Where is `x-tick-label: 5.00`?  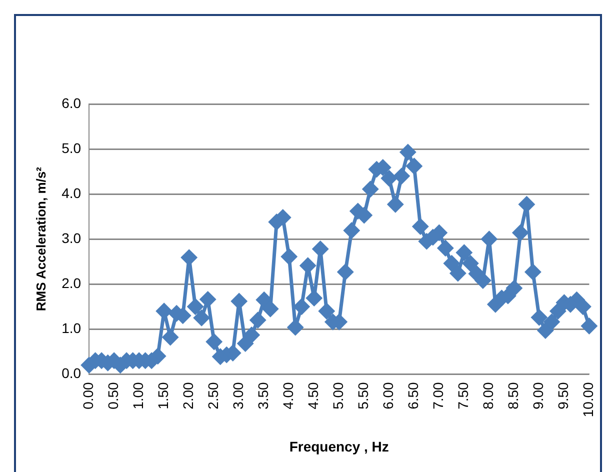
x-tick-label: 5.00 is located at coordinates (338, 396).